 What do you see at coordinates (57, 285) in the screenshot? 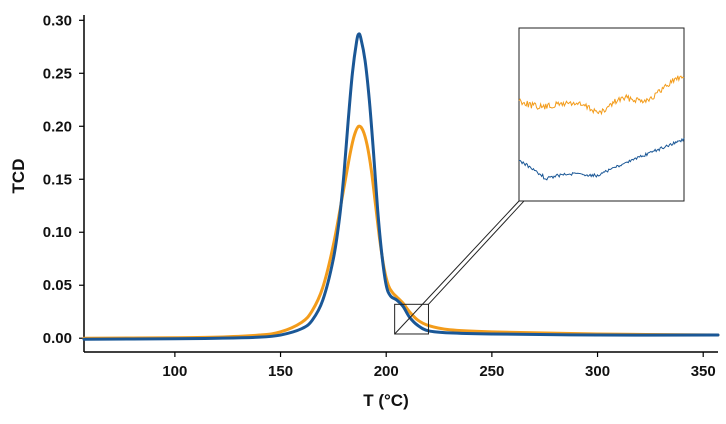
I see `y-tick-label: 0.05` at bounding box center [57, 285].